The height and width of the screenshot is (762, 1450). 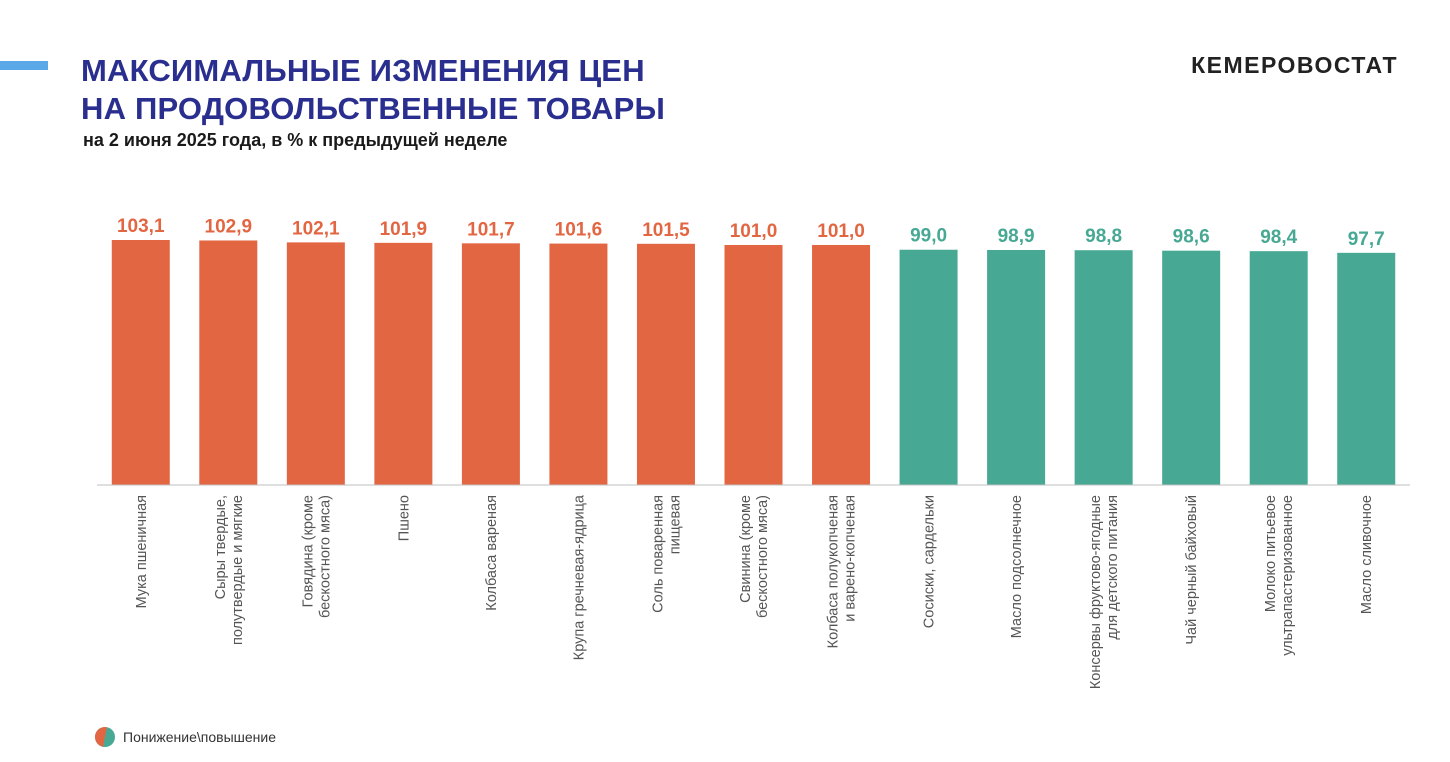 I want to click on category-label-5: Крупа гречневая-ядрица, so click(x=579, y=577).